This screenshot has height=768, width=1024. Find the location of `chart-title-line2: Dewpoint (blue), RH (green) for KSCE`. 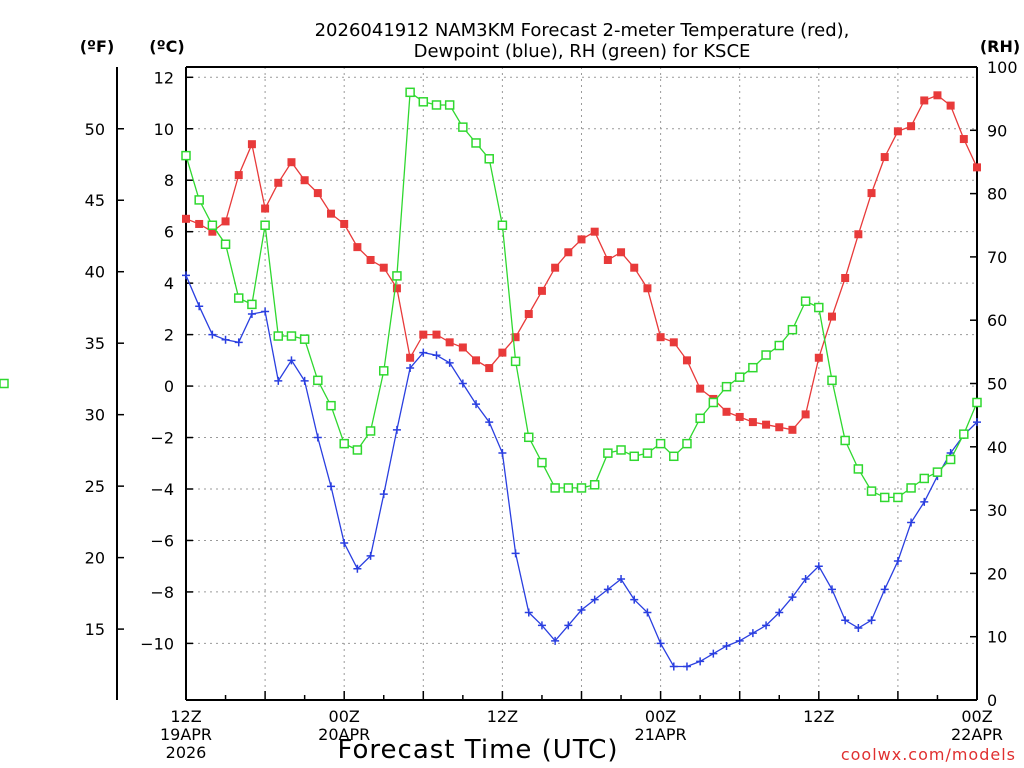

chart-title-line2: Dewpoint (blue), RH (green) for KSCE is located at coordinates (582, 51).